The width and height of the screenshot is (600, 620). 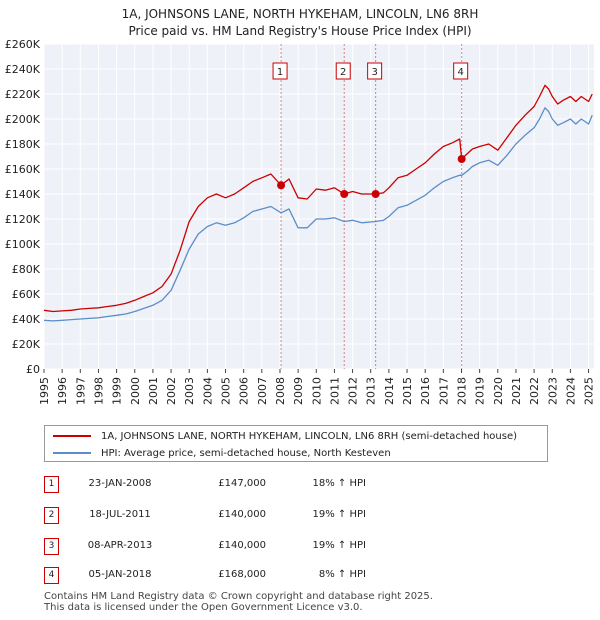 What do you see at coordinates (353, 391) in the screenshot?
I see `x-tick-label: 2012` at bounding box center [353, 391].